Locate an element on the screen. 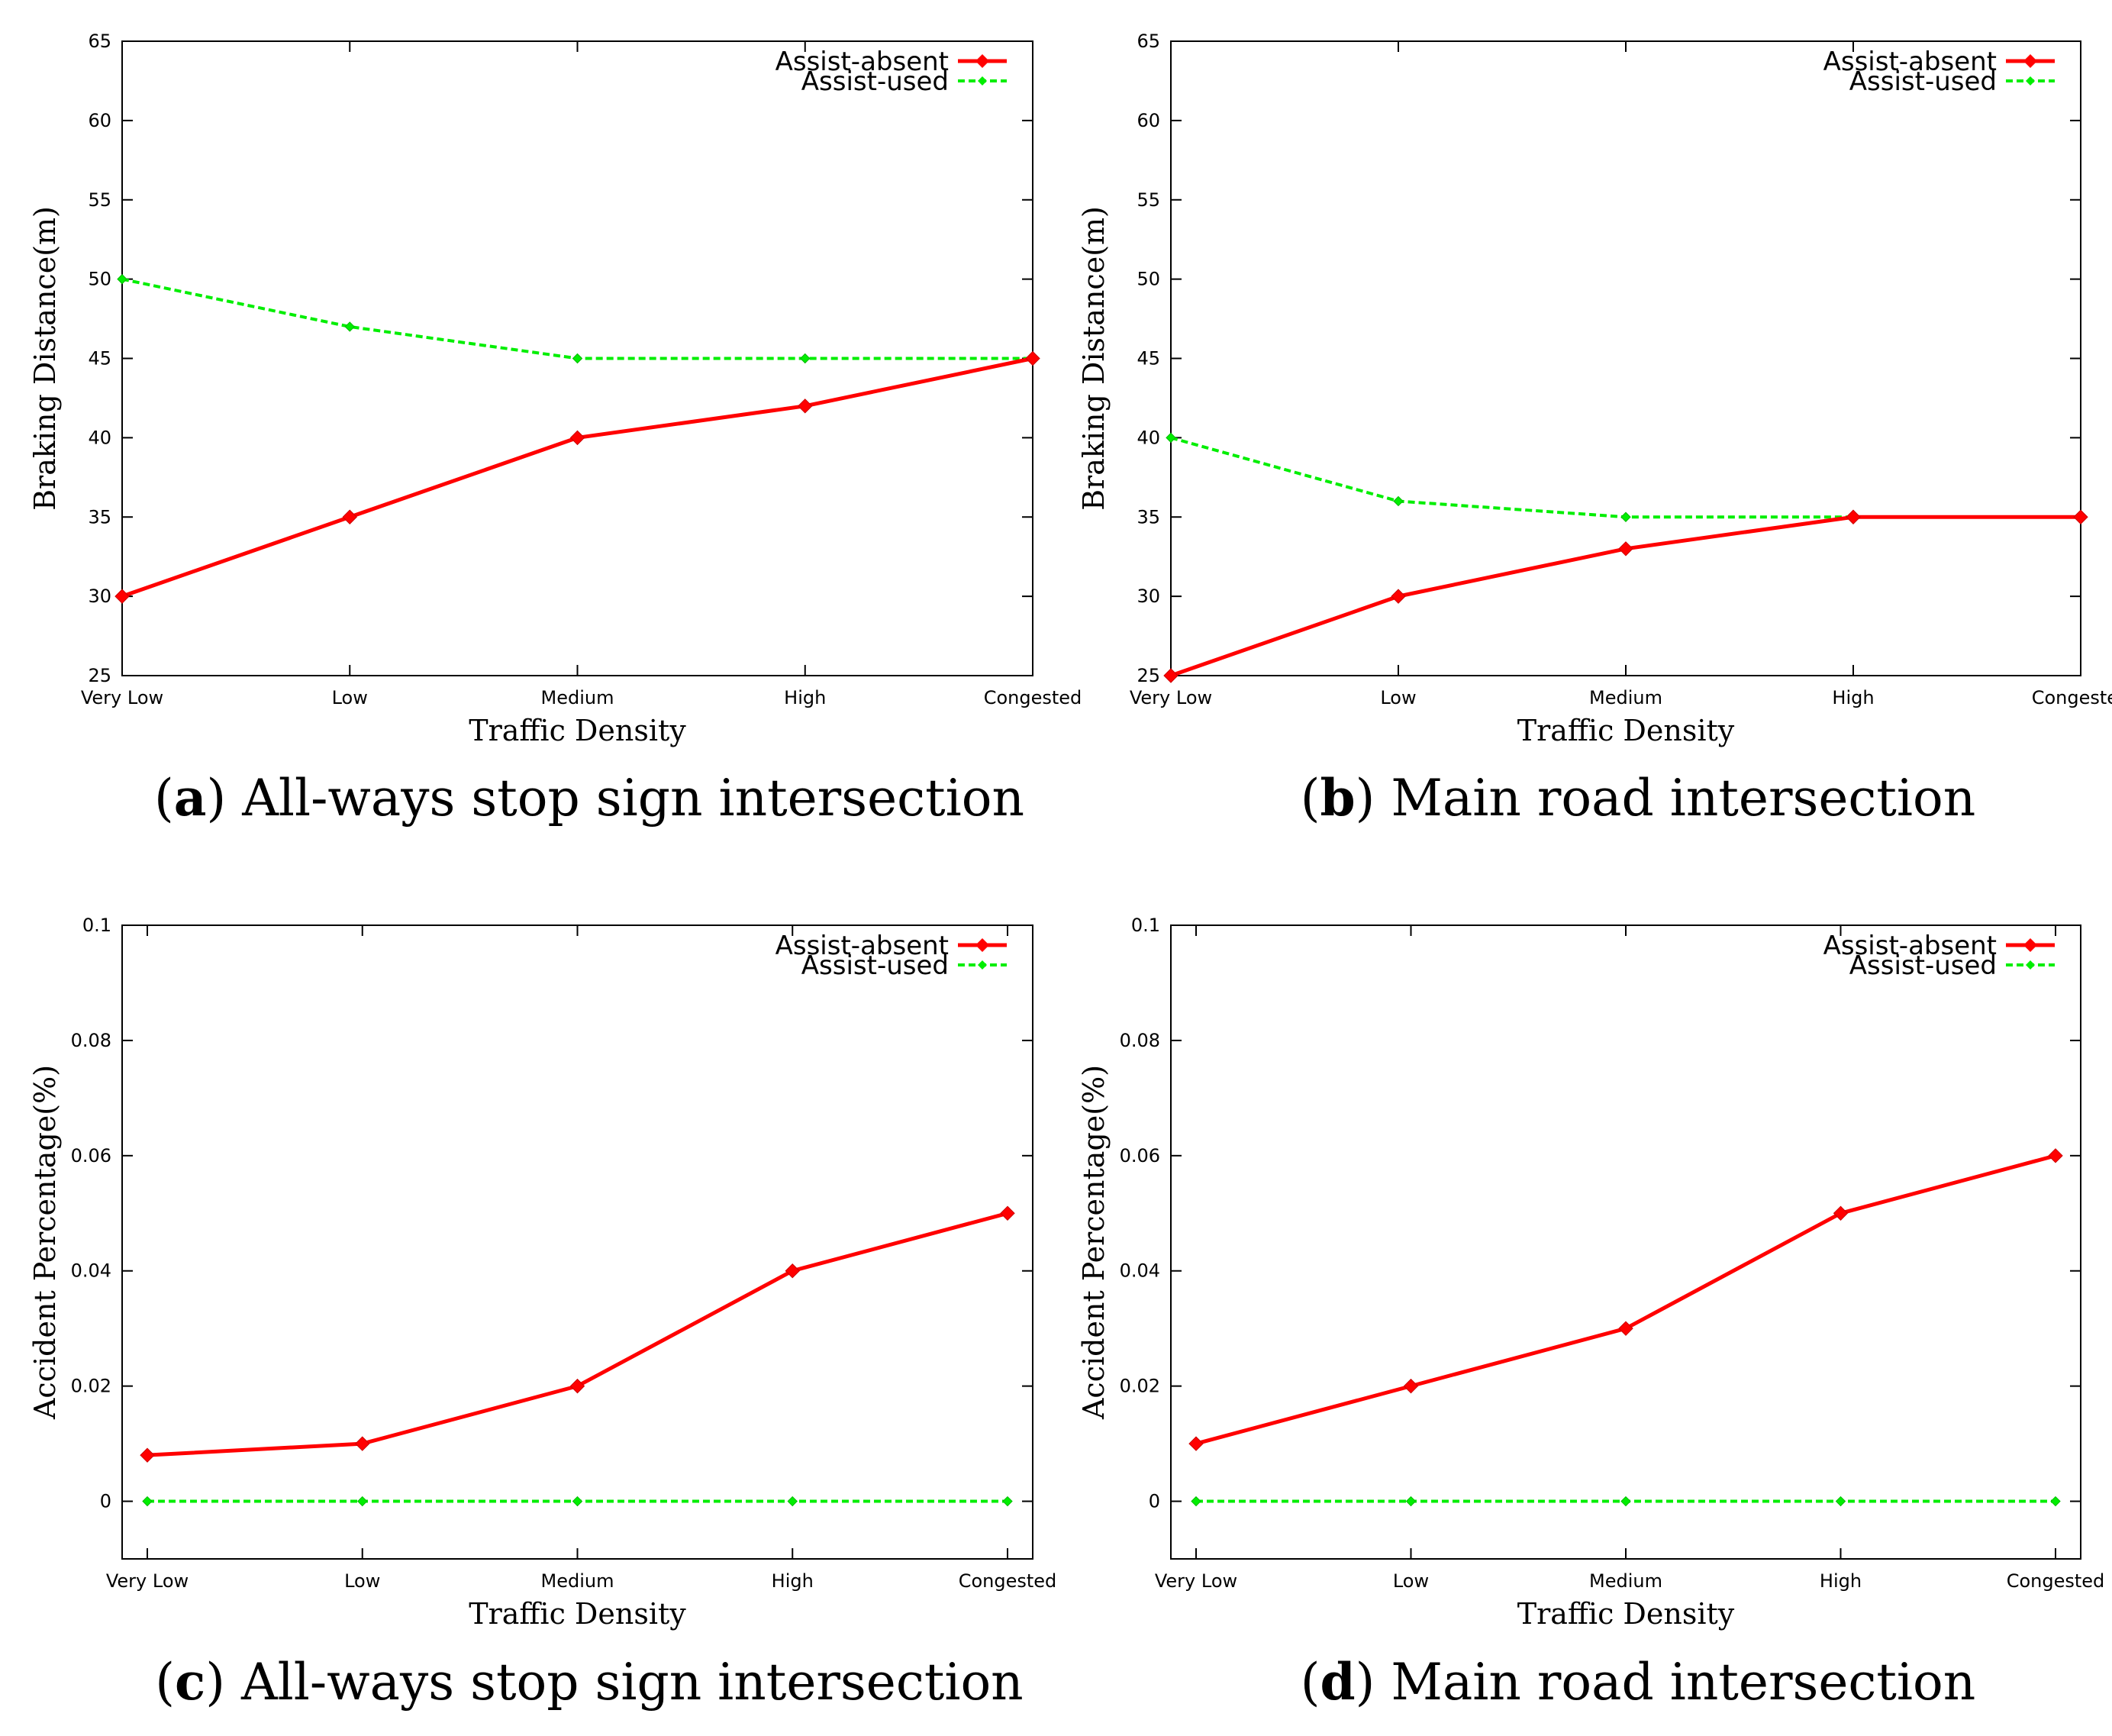  caption-text: Main road intersection is located at coordinates (1683, 1682).